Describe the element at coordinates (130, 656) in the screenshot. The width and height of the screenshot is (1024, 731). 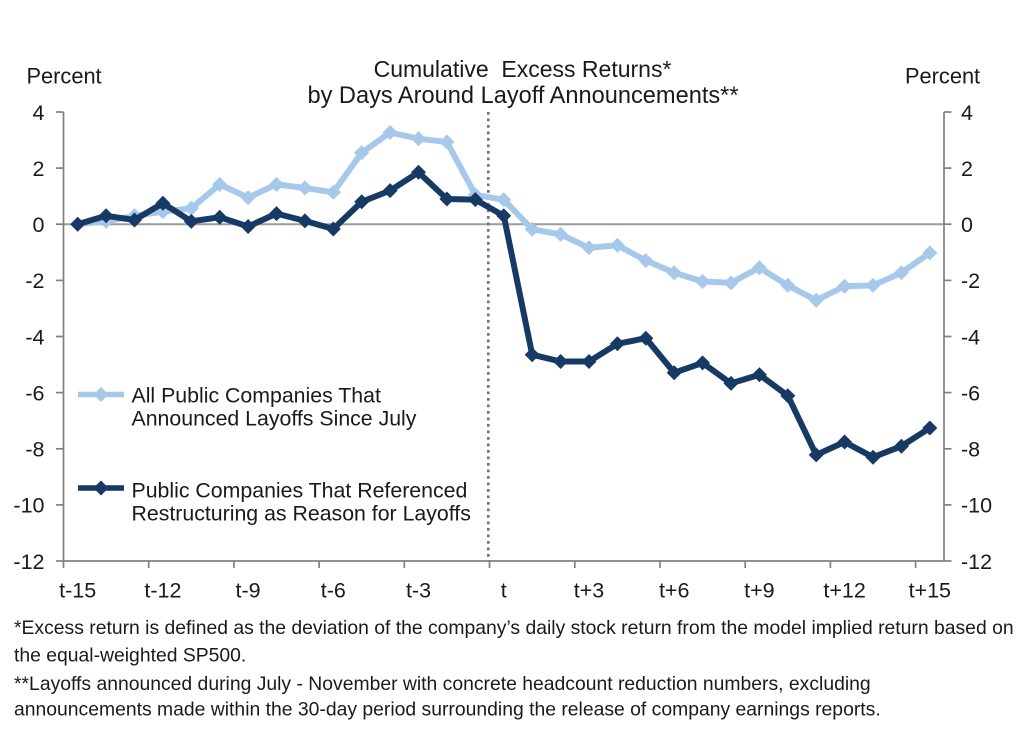
I see `svg-text: the equal-weighted SP500.` at that location.